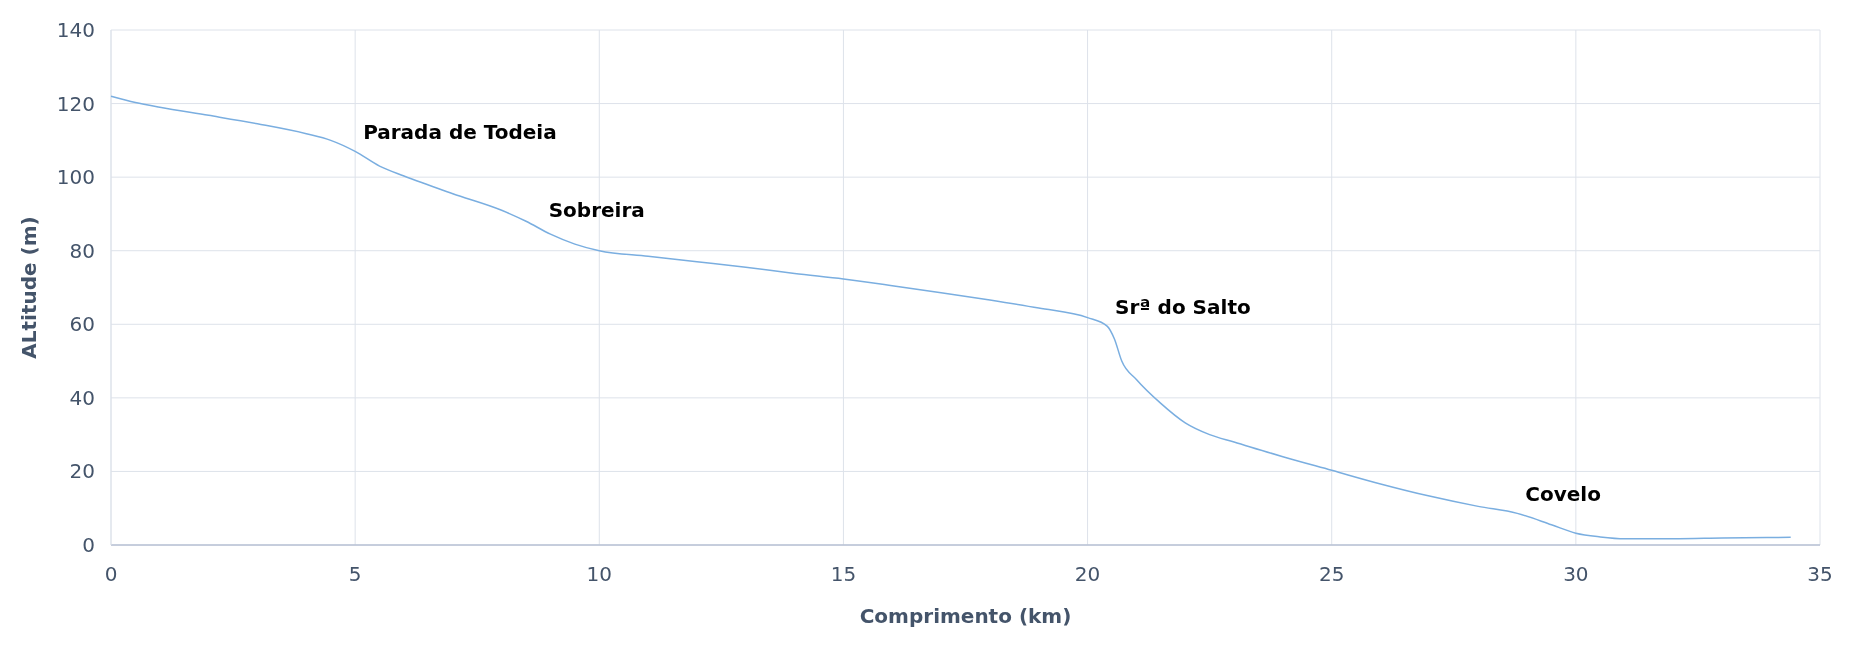 This screenshot has width=1850, height=645. Describe the element at coordinates (843, 574) in the screenshot. I see `x-tick-label: 15` at that location.